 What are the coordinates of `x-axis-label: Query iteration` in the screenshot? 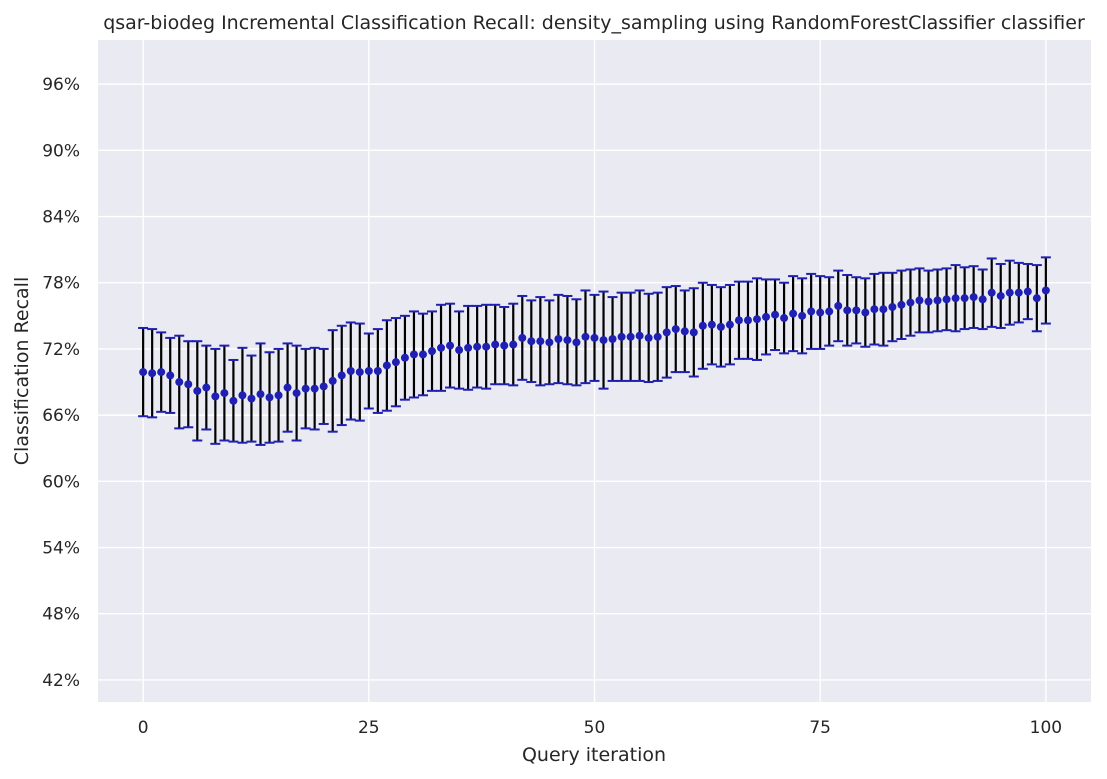 It's located at (594, 755).